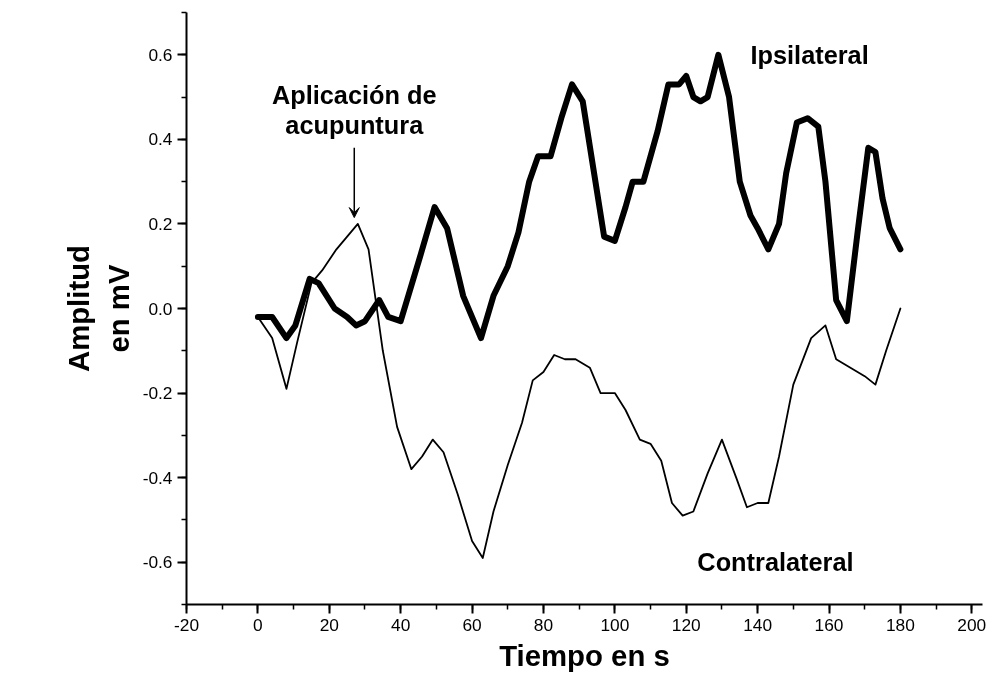 The width and height of the screenshot is (1005, 698). Describe the element at coordinates (160, 54) in the screenshot. I see `y-tick-label: 0.6` at that location.